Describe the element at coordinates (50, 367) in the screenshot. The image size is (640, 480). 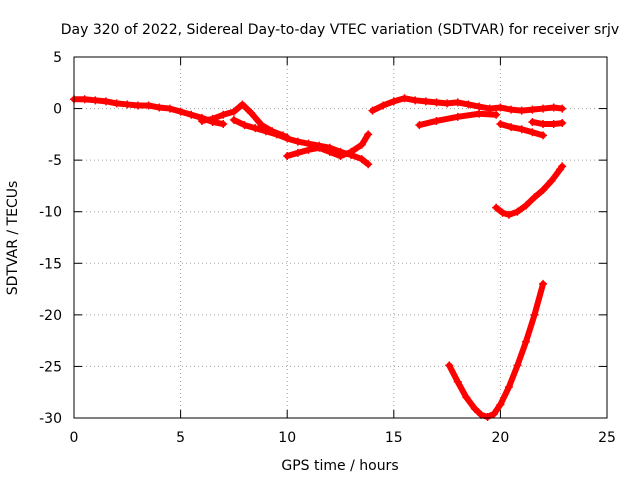
I see `y-tick-label: -25` at that location.